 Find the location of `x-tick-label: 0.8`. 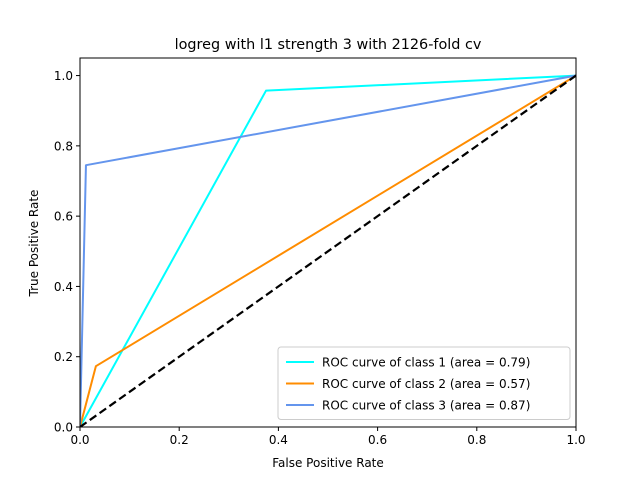

x-tick-label: 0.8 is located at coordinates (476, 440).